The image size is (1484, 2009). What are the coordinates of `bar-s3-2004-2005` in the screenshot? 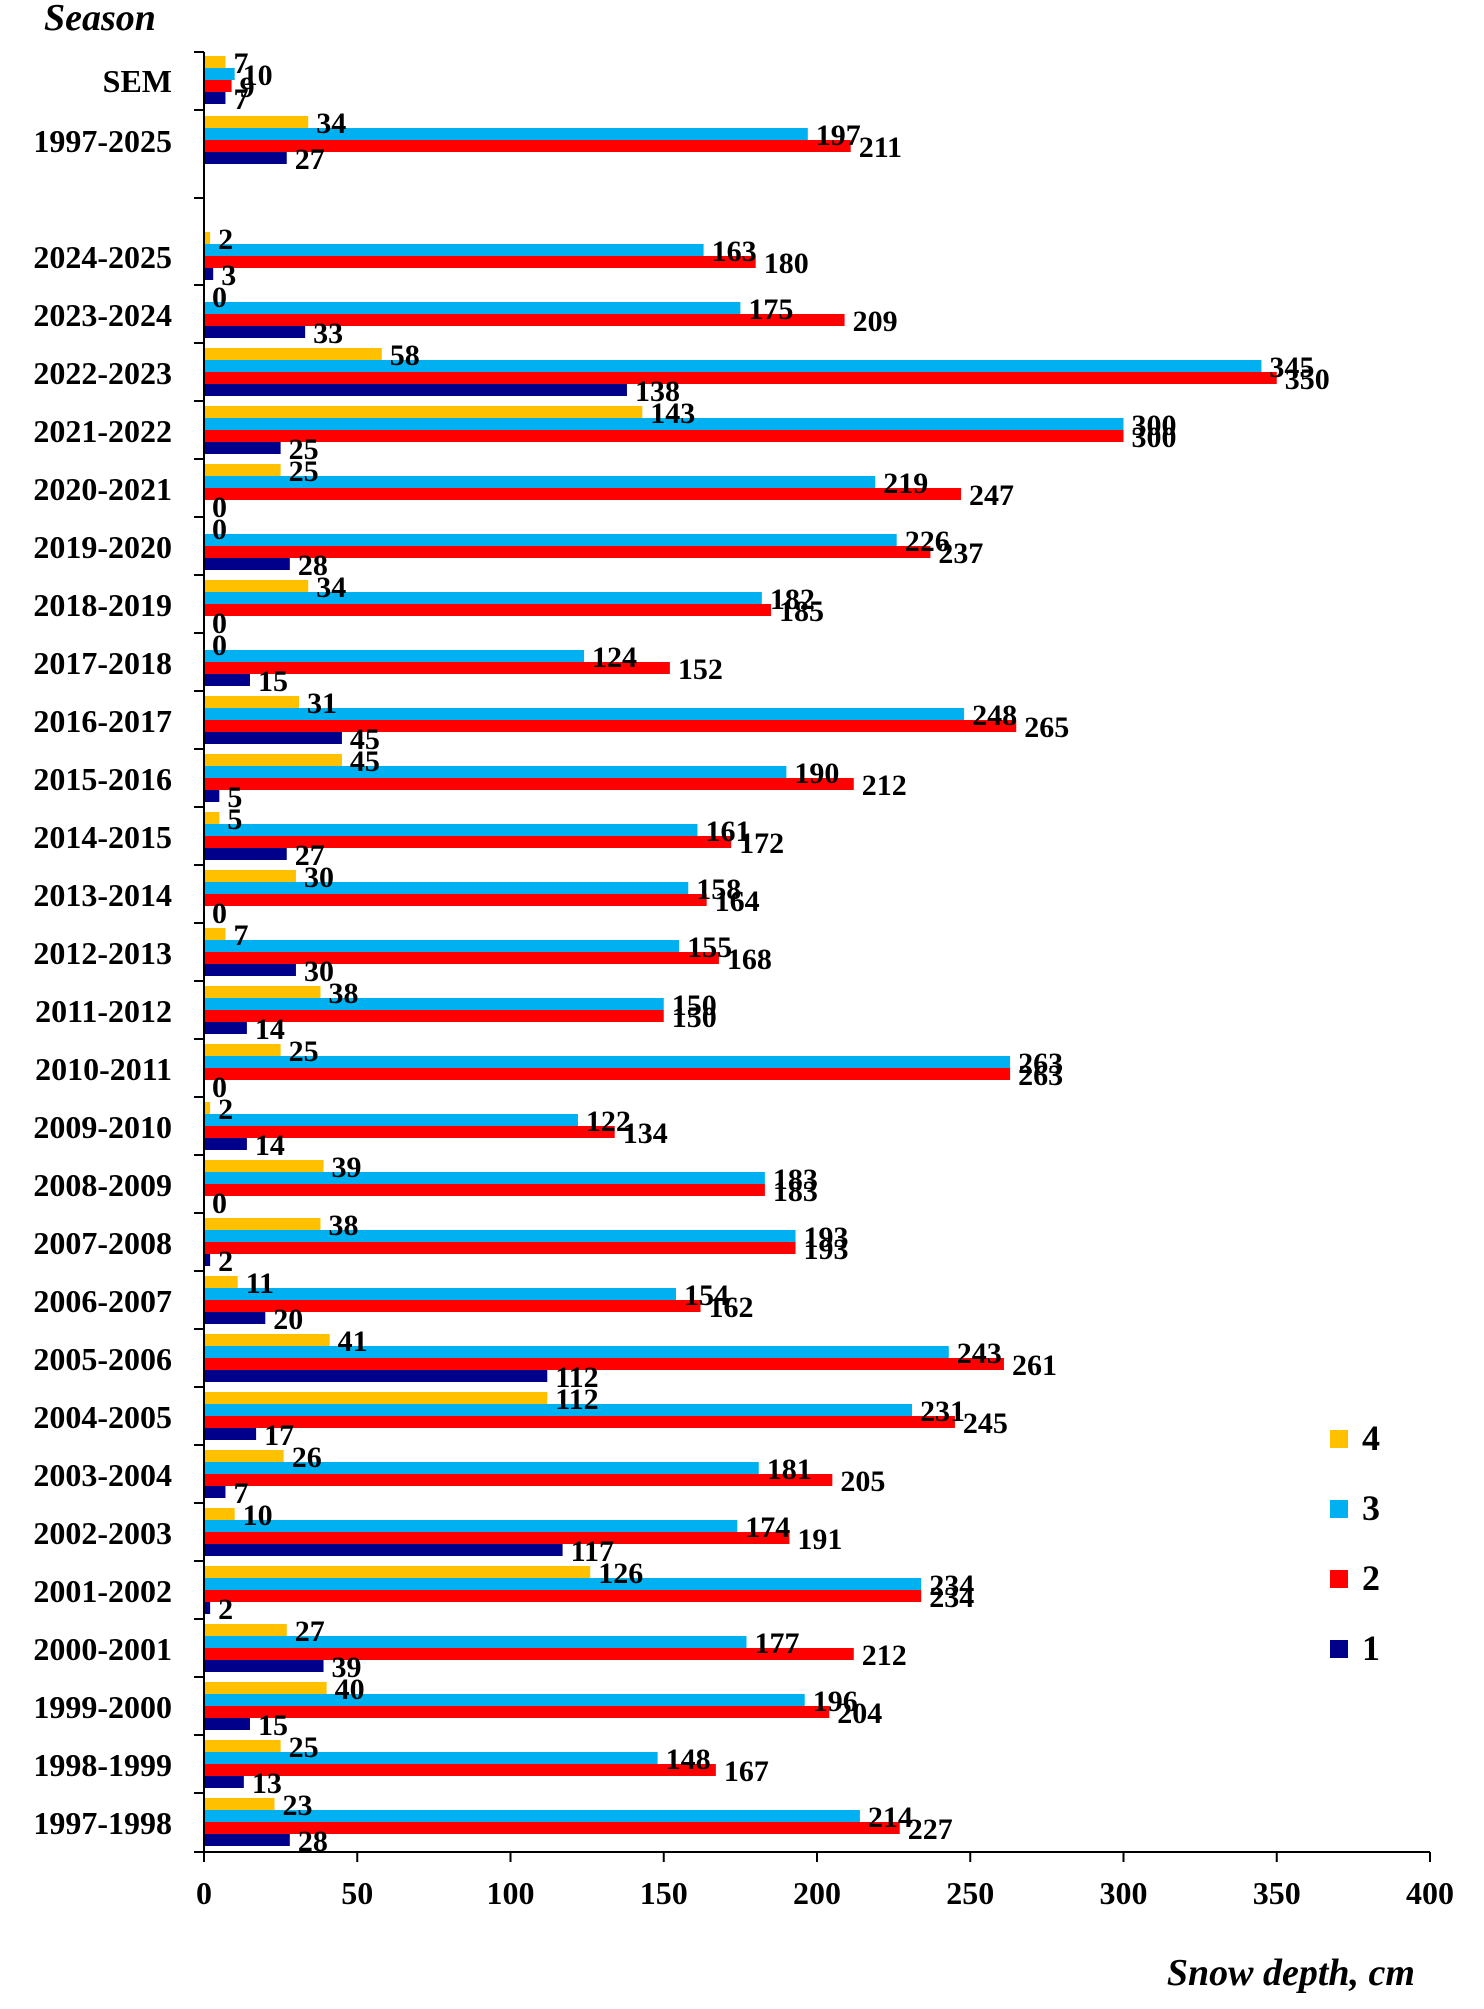 It's located at (558, 1410).